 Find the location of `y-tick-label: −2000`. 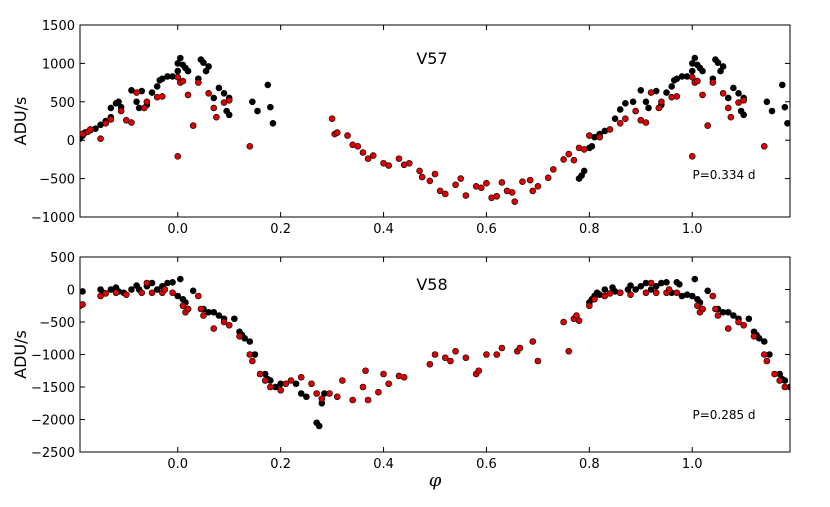

y-tick-label: −2000 is located at coordinates (53, 421).